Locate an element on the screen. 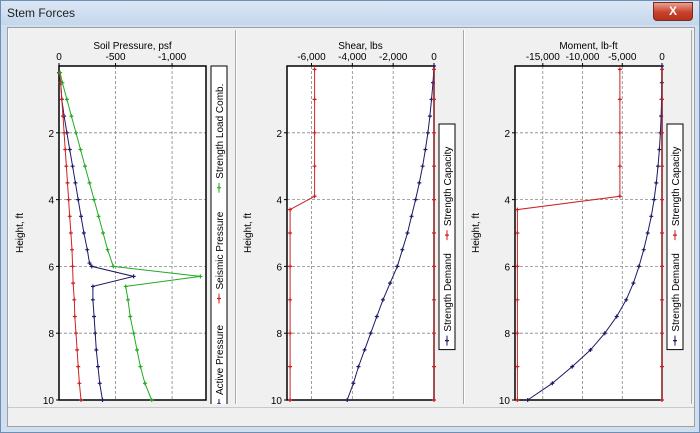 The width and height of the screenshot is (700, 433). close-button: X is located at coordinates (673, 11).